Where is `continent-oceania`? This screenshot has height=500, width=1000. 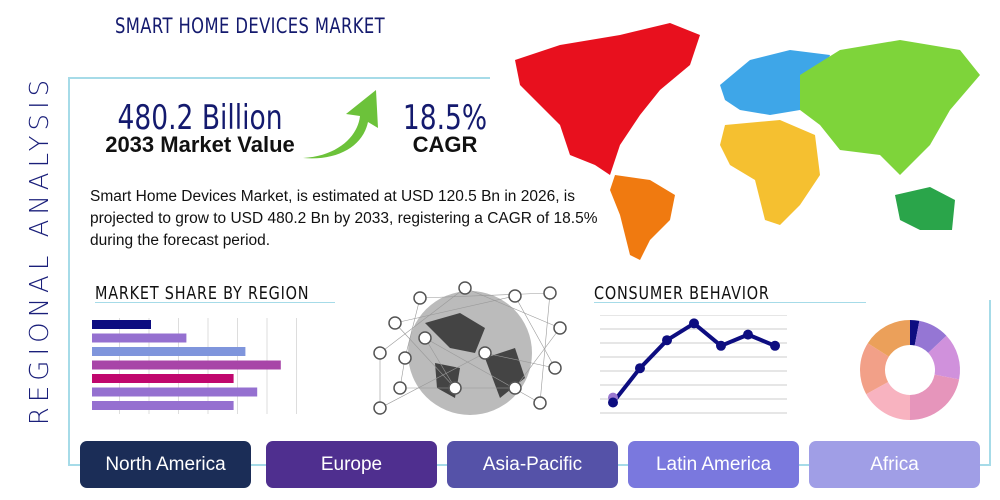 continent-oceania is located at coordinates (925, 208).